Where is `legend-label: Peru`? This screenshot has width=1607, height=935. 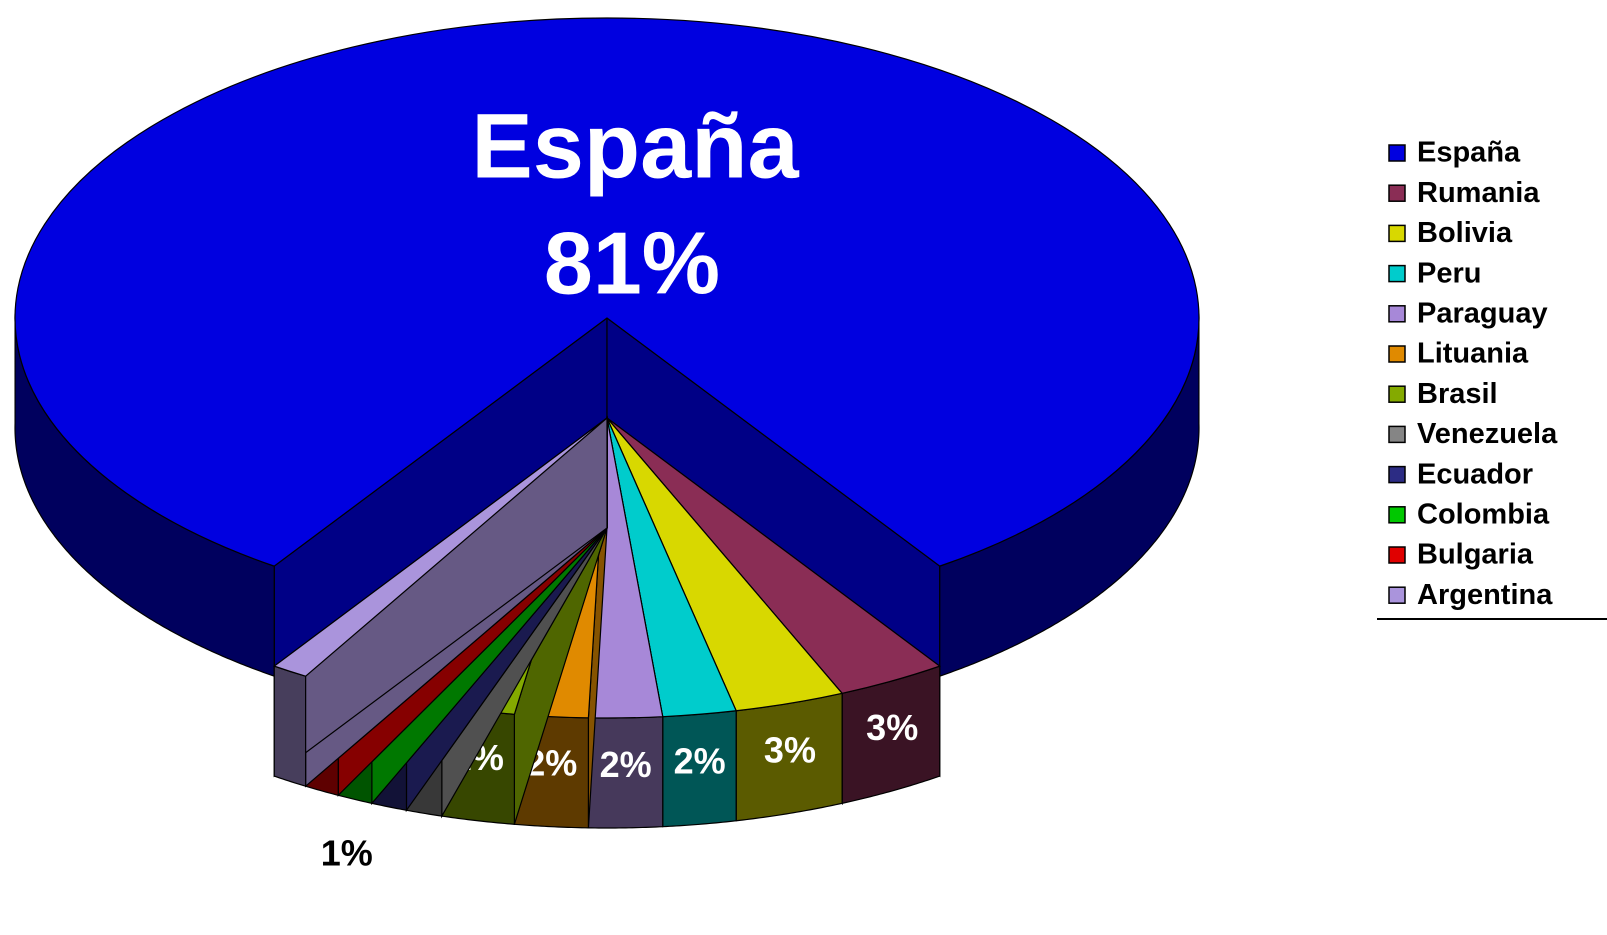 legend-label: Peru is located at coordinates (1449, 273).